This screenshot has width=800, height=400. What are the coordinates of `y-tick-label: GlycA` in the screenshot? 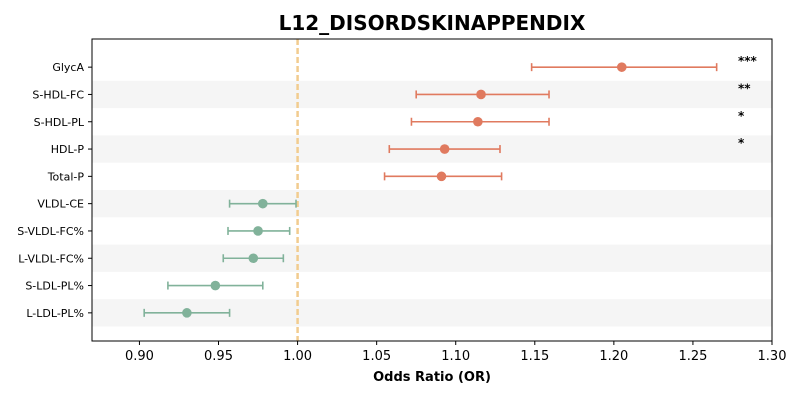 It's located at (68, 67).